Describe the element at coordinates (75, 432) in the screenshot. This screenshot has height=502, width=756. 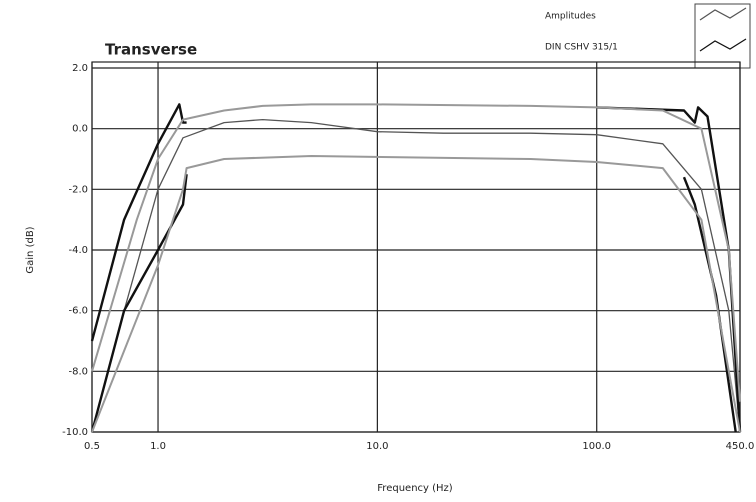
I see `y-tick-label: -10.0` at that location.